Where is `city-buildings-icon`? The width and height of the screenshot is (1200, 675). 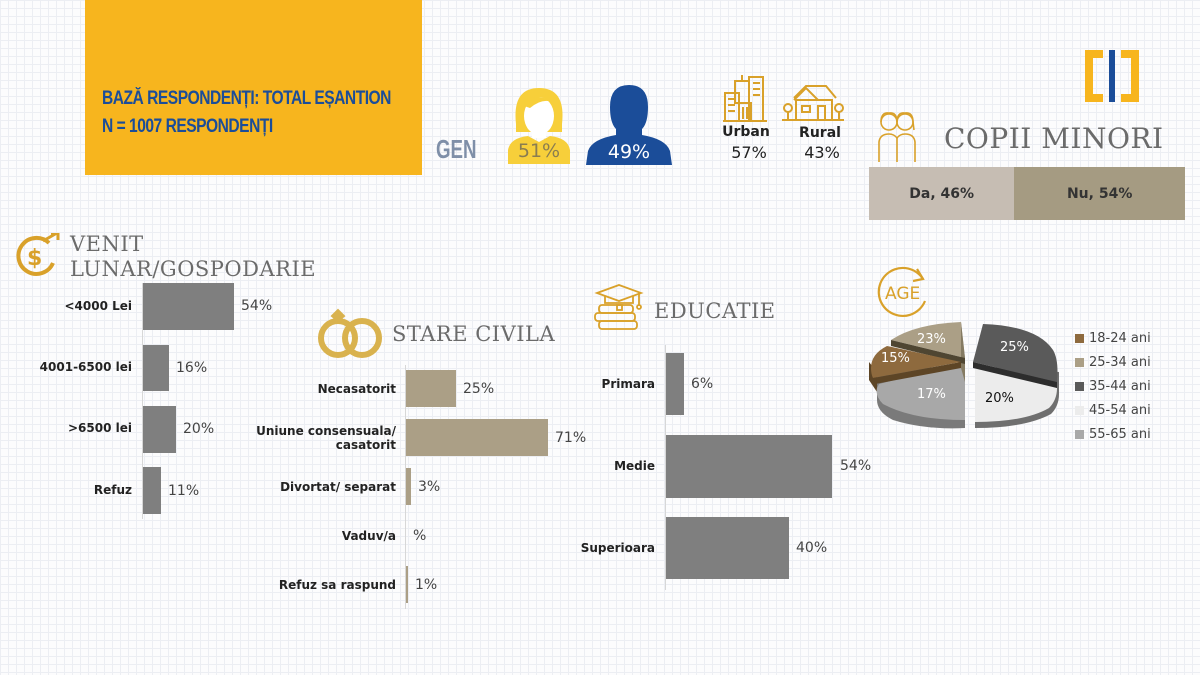 city-buildings-icon is located at coordinates (745, 100).